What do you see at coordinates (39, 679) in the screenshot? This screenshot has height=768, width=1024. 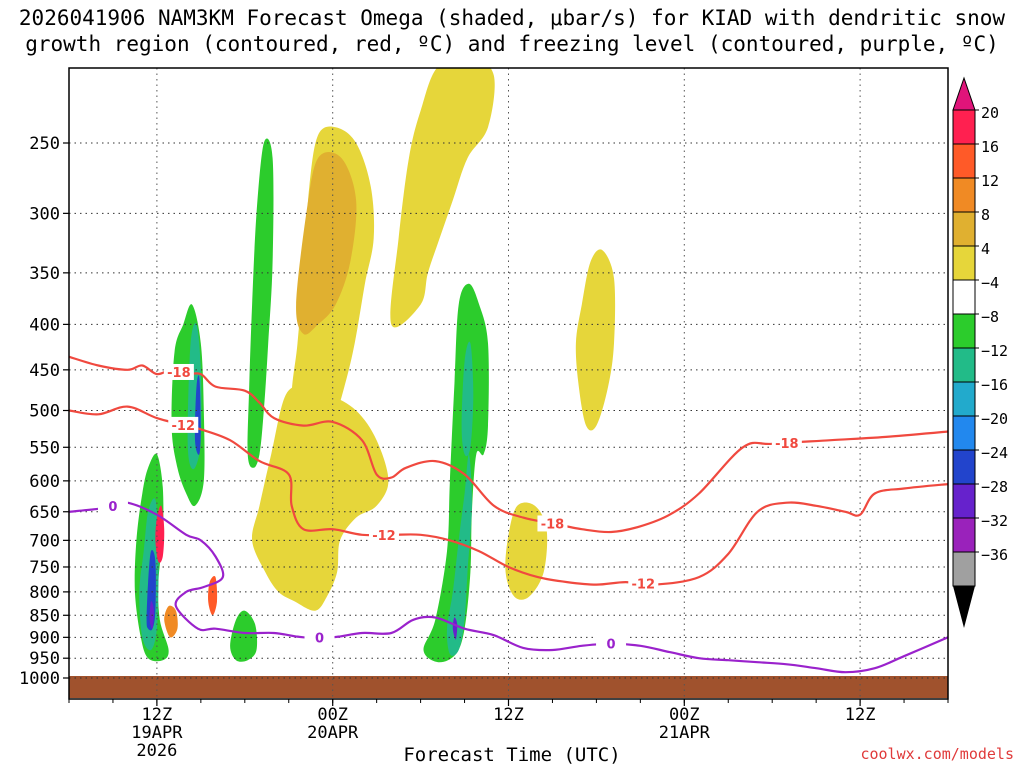 I see `y-tick-label-1000: 1000` at bounding box center [39, 679].